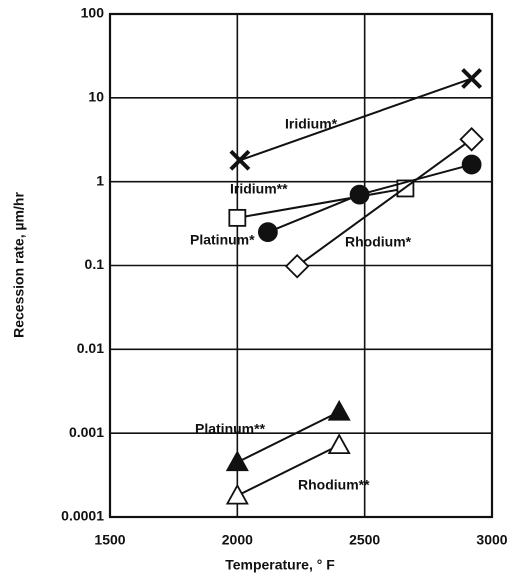  What do you see at coordinates (19, 265) in the screenshot?
I see `y-axis-label: Recession rate, µm/hr` at bounding box center [19, 265].